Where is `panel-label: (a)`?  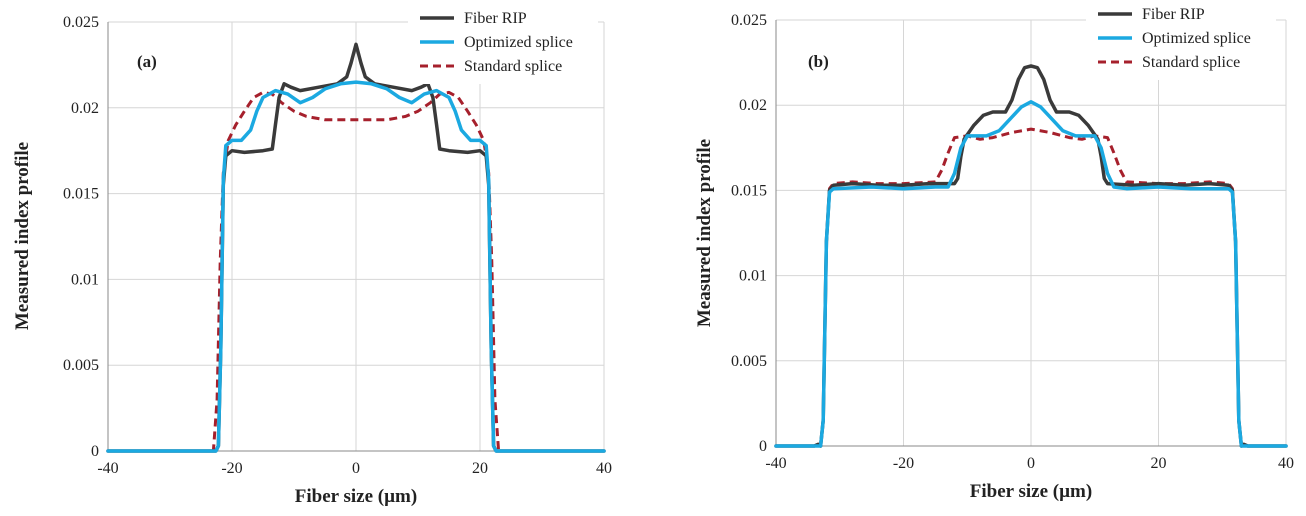 panel-label: (a) is located at coordinates (147, 61).